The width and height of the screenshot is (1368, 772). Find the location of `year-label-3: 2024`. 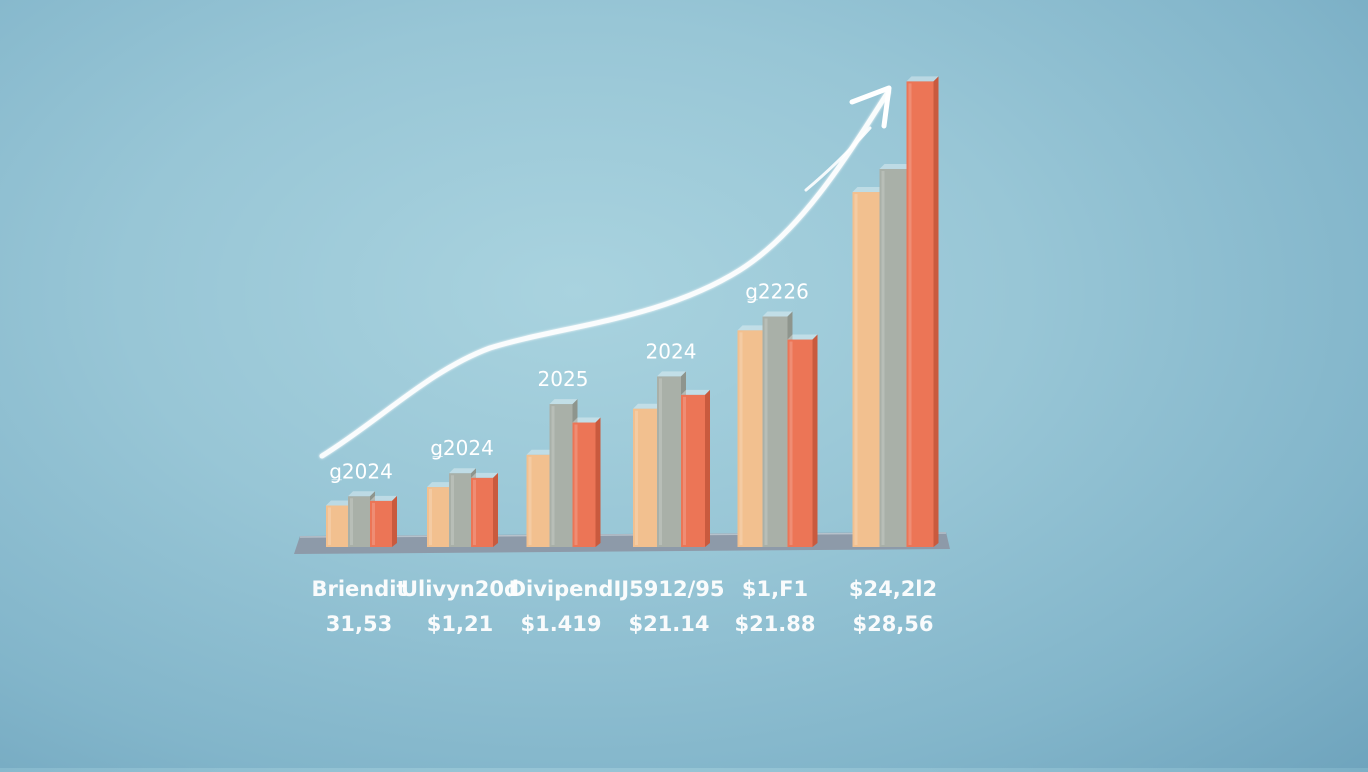

year-label-3: 2024 is located at coordinates (671, 351).